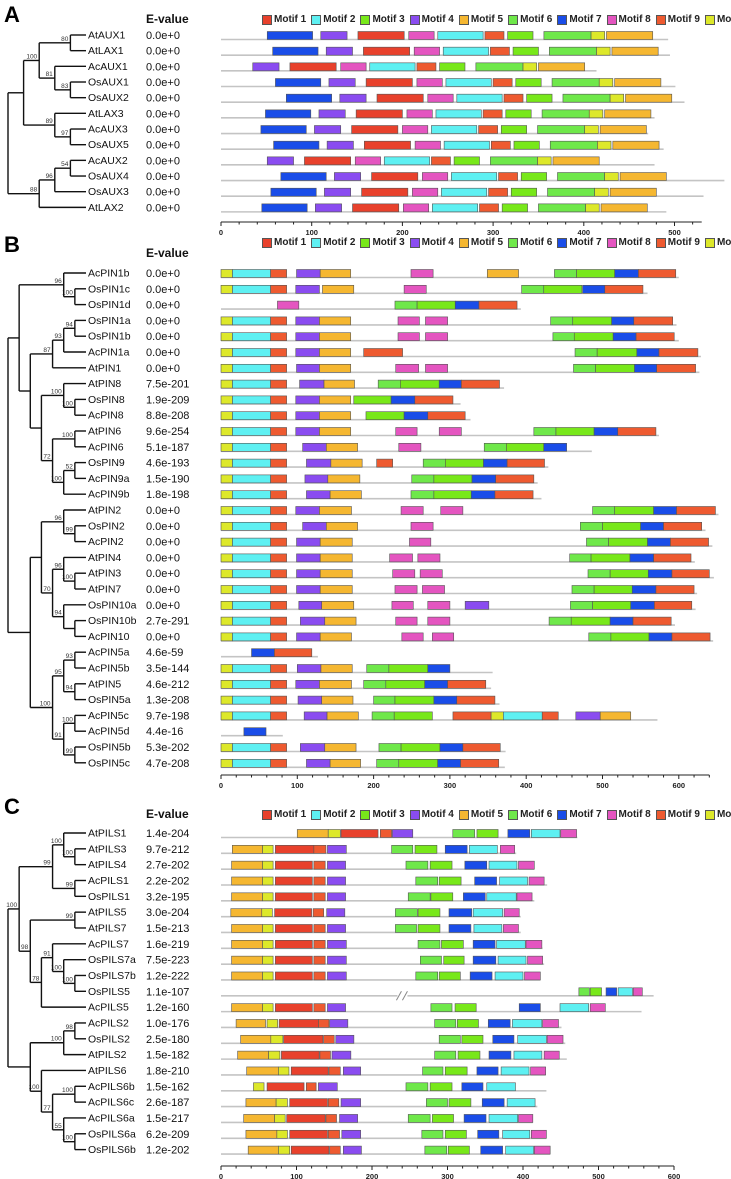 The image size is (731, 1179). Describe the element at coordinates (70, 751) in the screenshot. I see `bootstrap-value: 99` at that location.